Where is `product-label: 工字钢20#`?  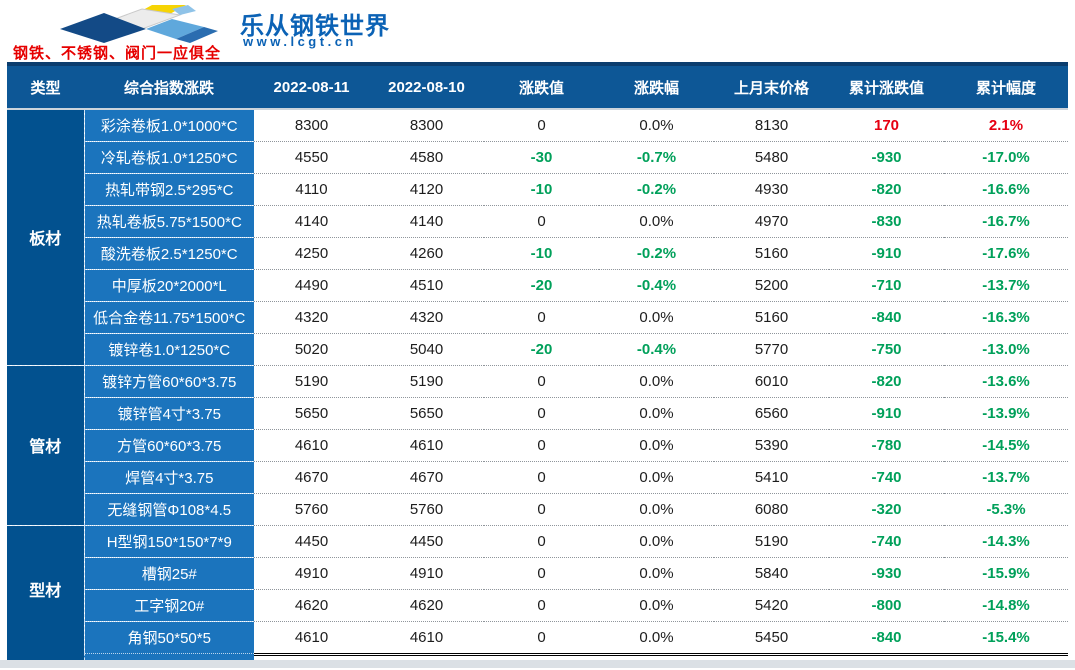
product-label: 工字钢20# is located at coordinates (168, 604).